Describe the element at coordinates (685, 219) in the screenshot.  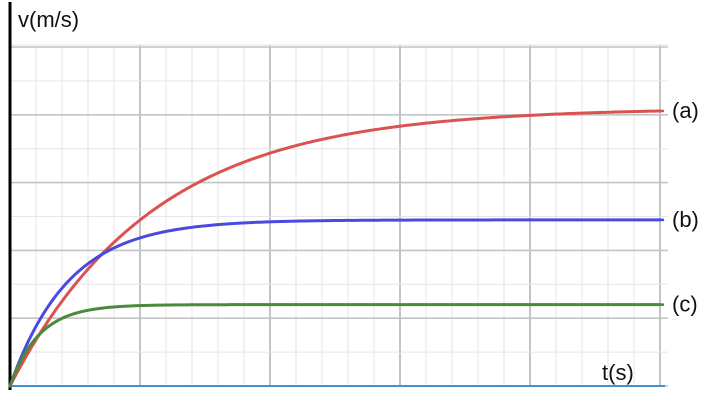
I see `series-label-2: (b)` at that location.